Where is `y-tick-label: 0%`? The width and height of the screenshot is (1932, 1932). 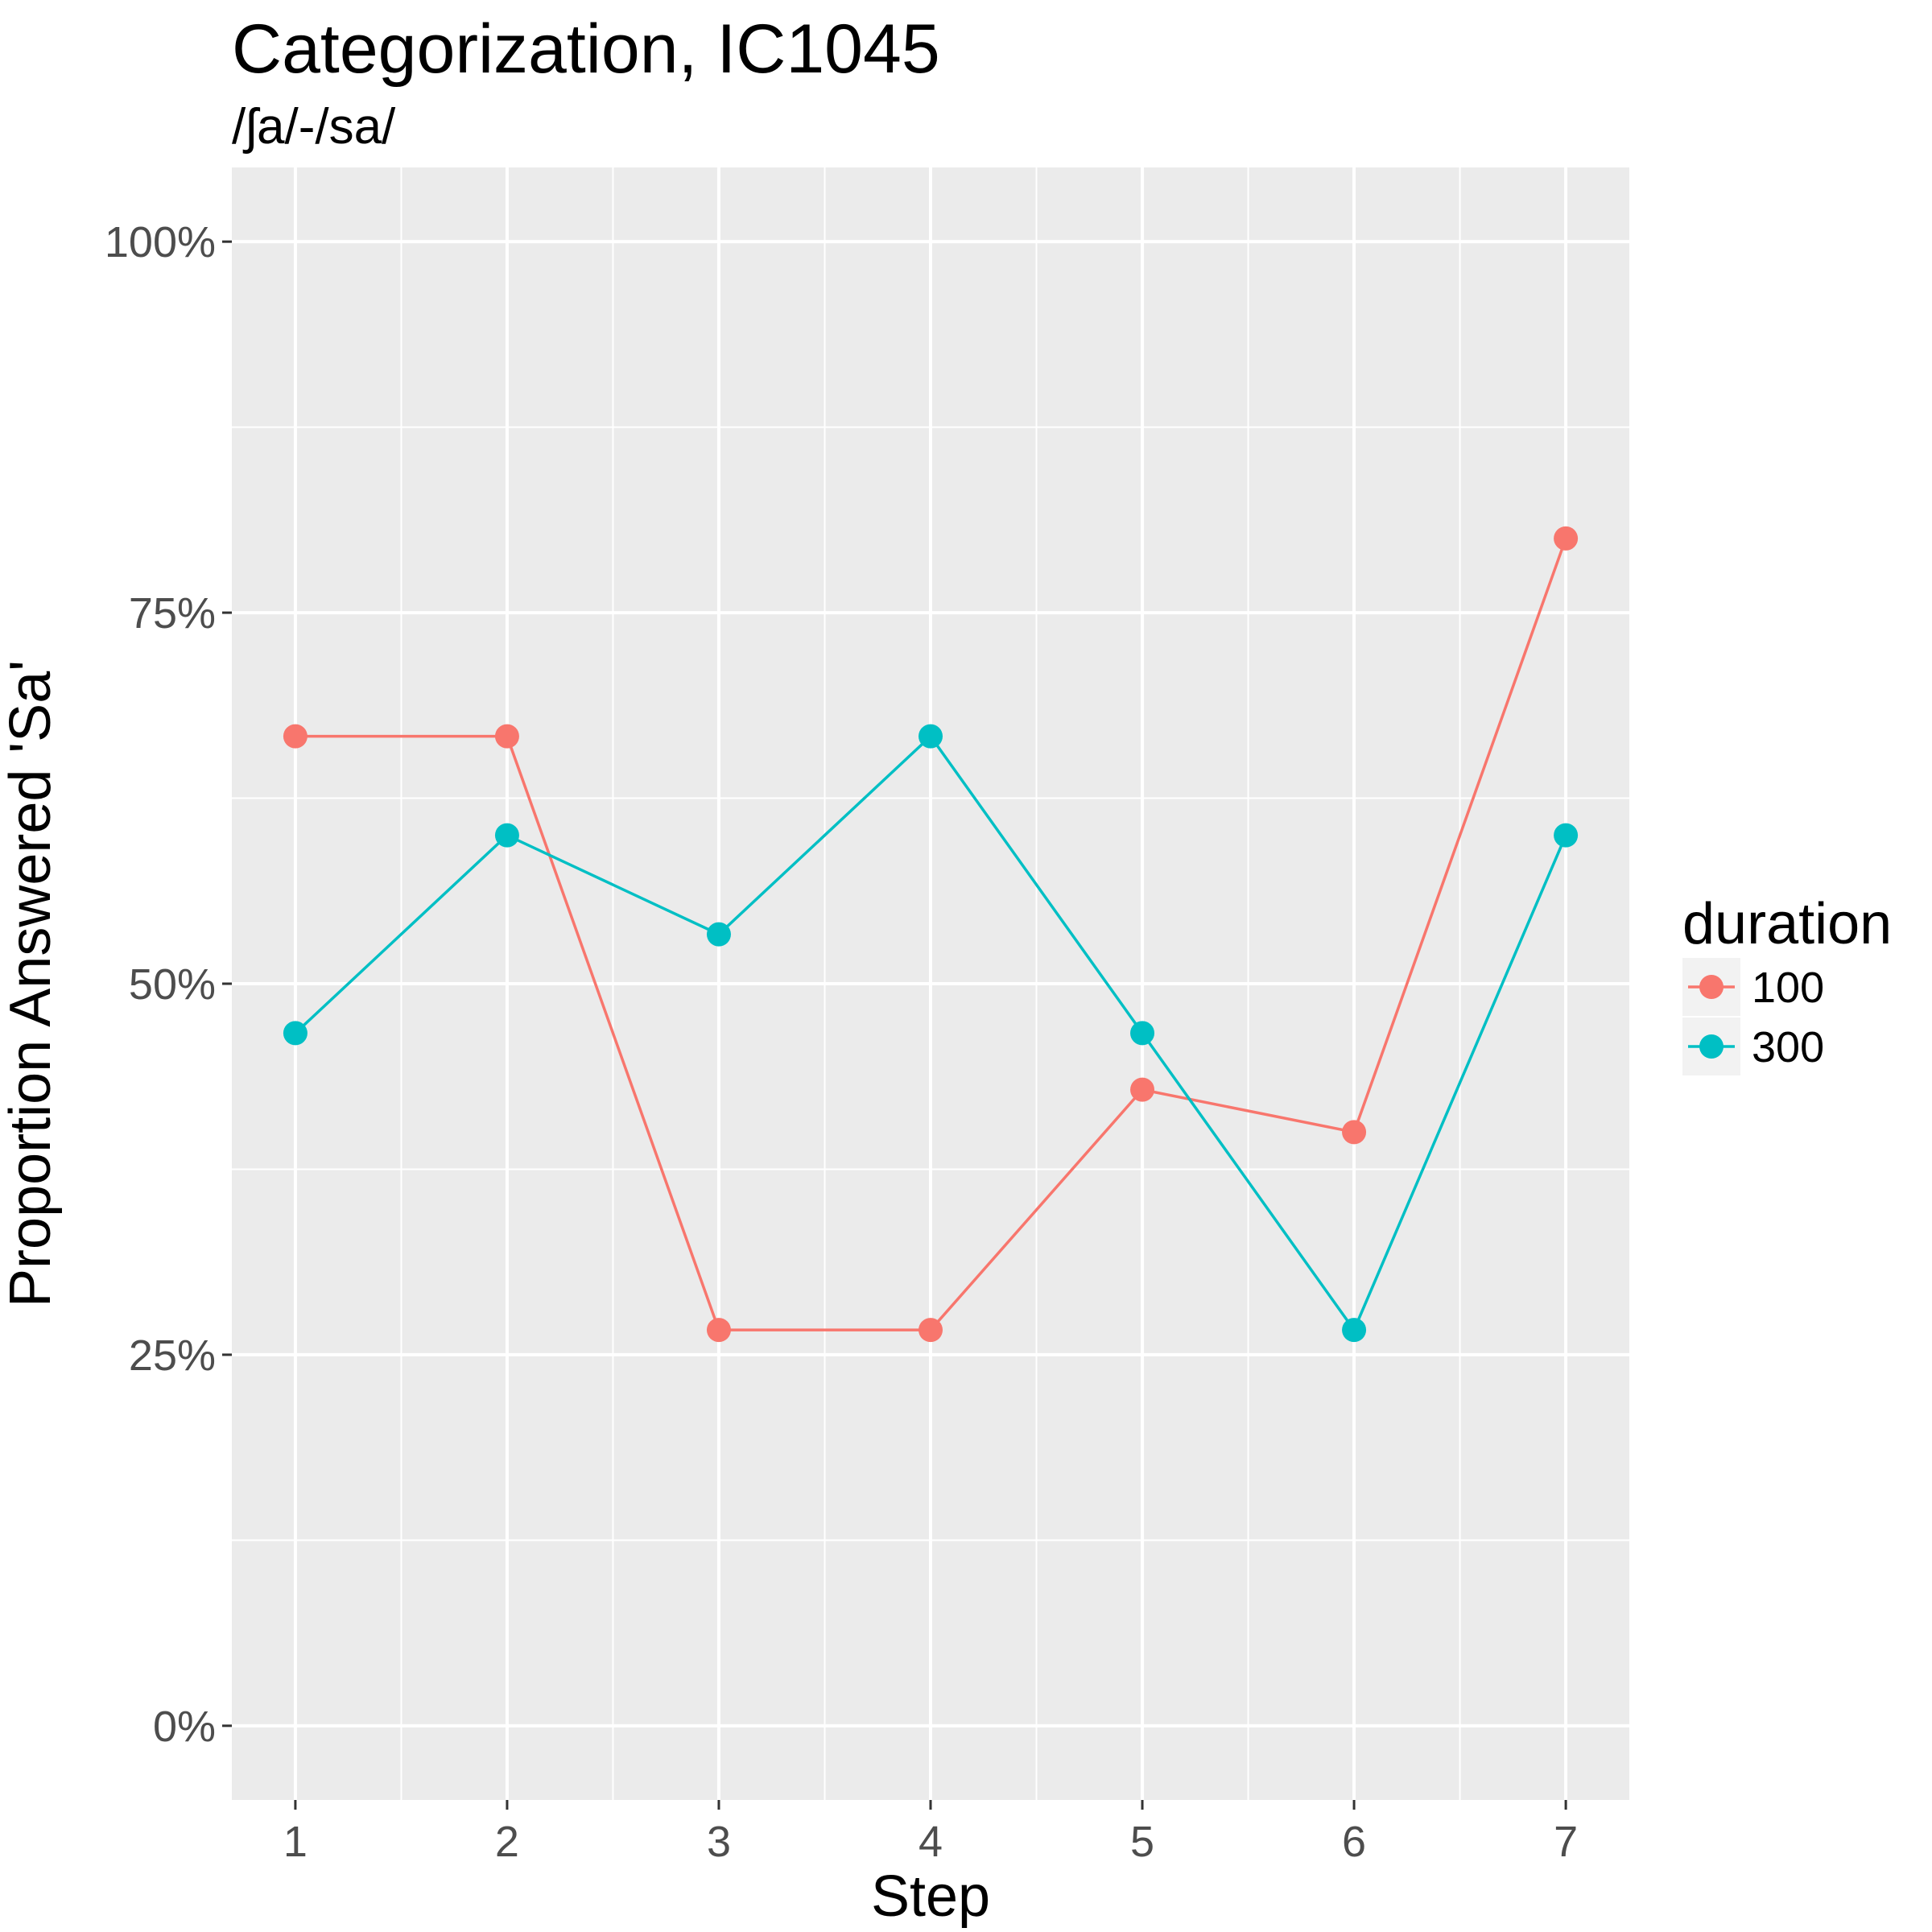
y-tick-label: 0% is located at coordinates (184, 1727).